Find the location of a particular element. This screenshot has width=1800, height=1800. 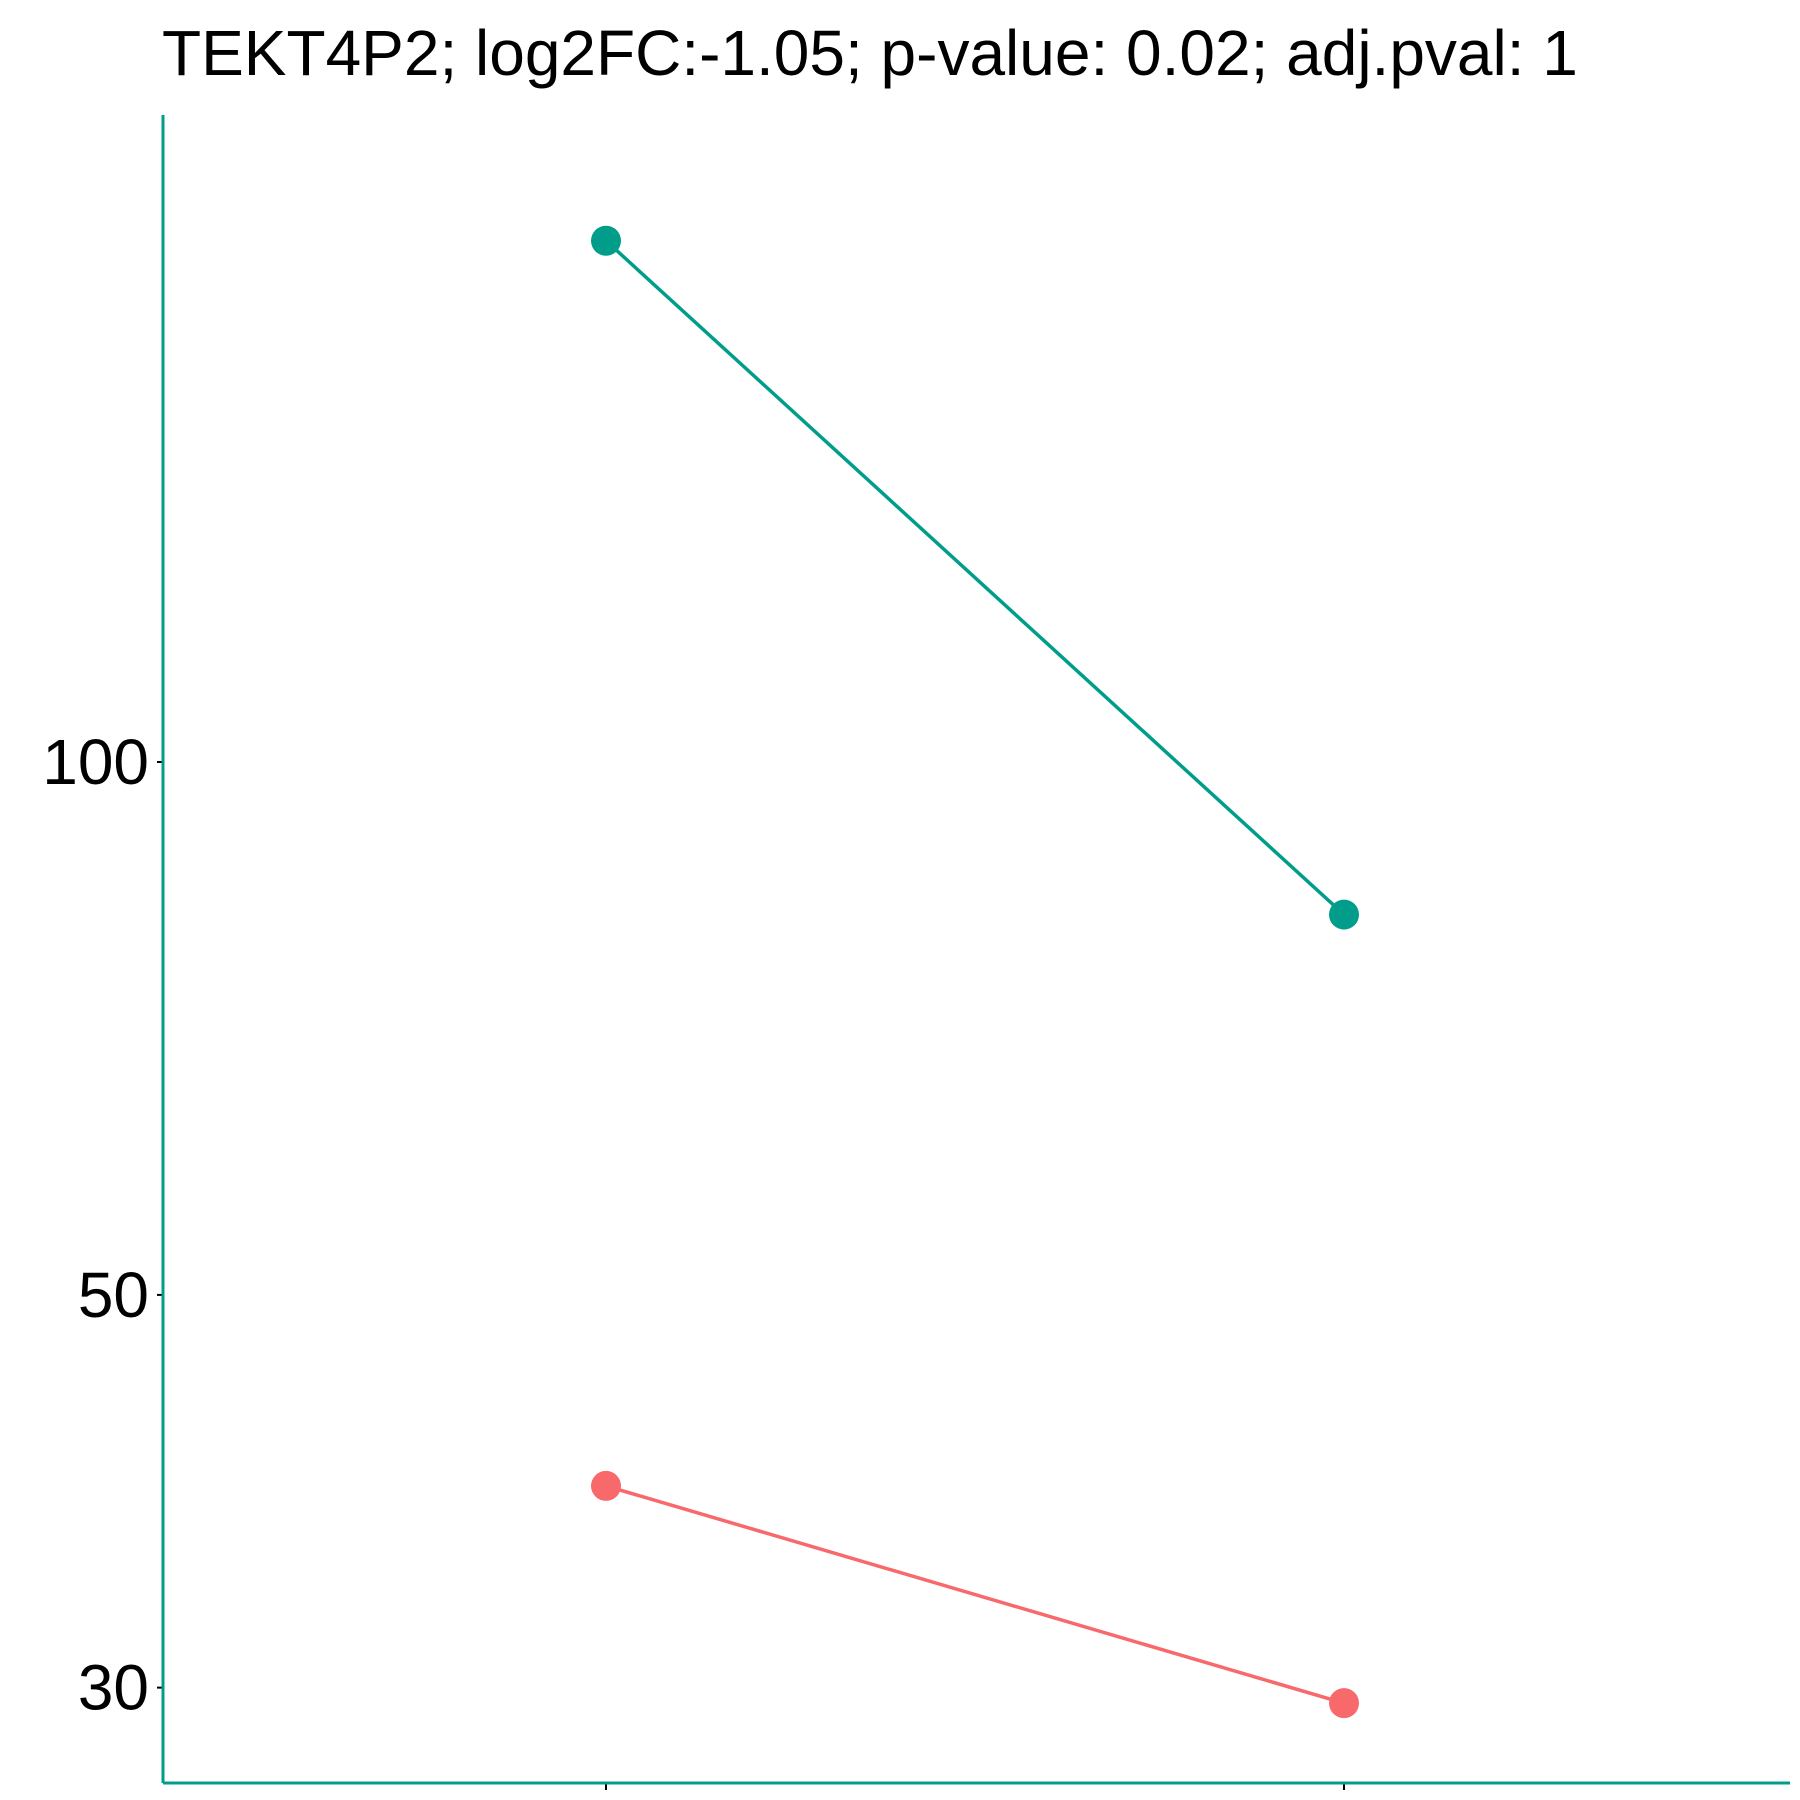

y-tick-label: 100 is located at coordinates (95, 762).